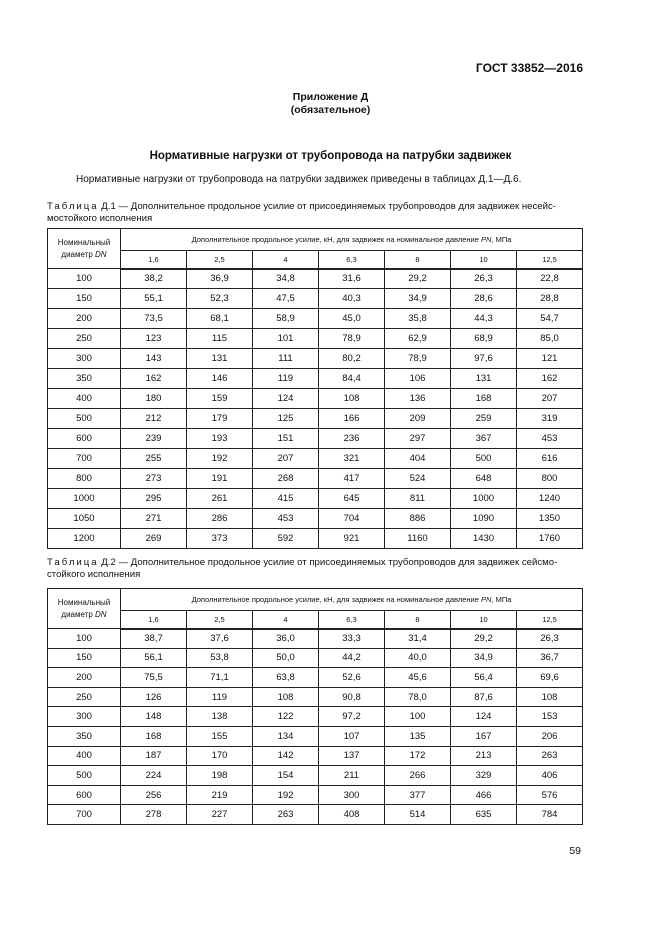 The width and height of the screenshot is (661, 935). What do you see at coordinates (219, 775) in the screenshot?
I see `table-cell: 198` at bounding box center [219, 775].